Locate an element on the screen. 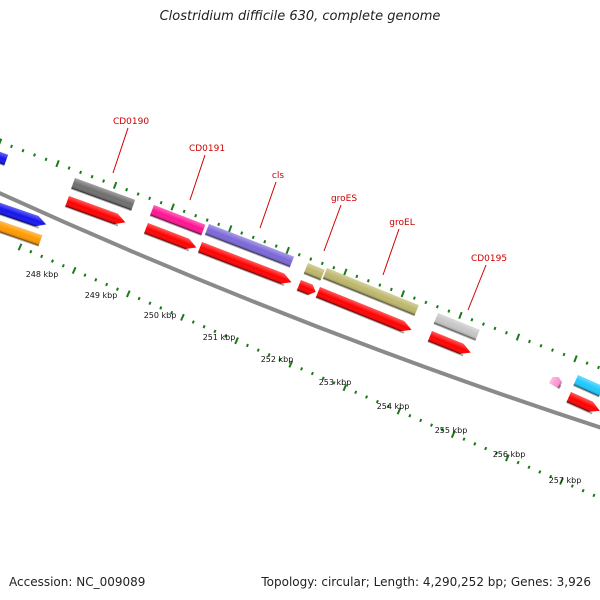  cds-cls is located at coordinates (244, 264).